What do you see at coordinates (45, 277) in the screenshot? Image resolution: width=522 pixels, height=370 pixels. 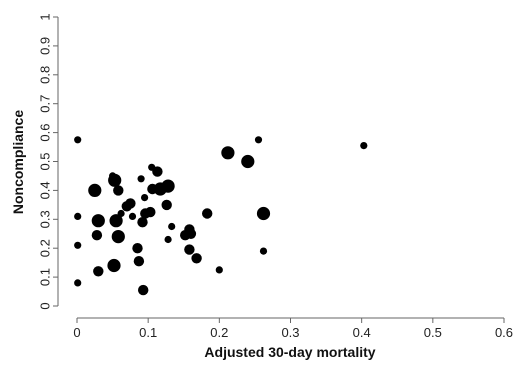 I see `y-tick-label: 0.1` at bounding box center [45, 277].